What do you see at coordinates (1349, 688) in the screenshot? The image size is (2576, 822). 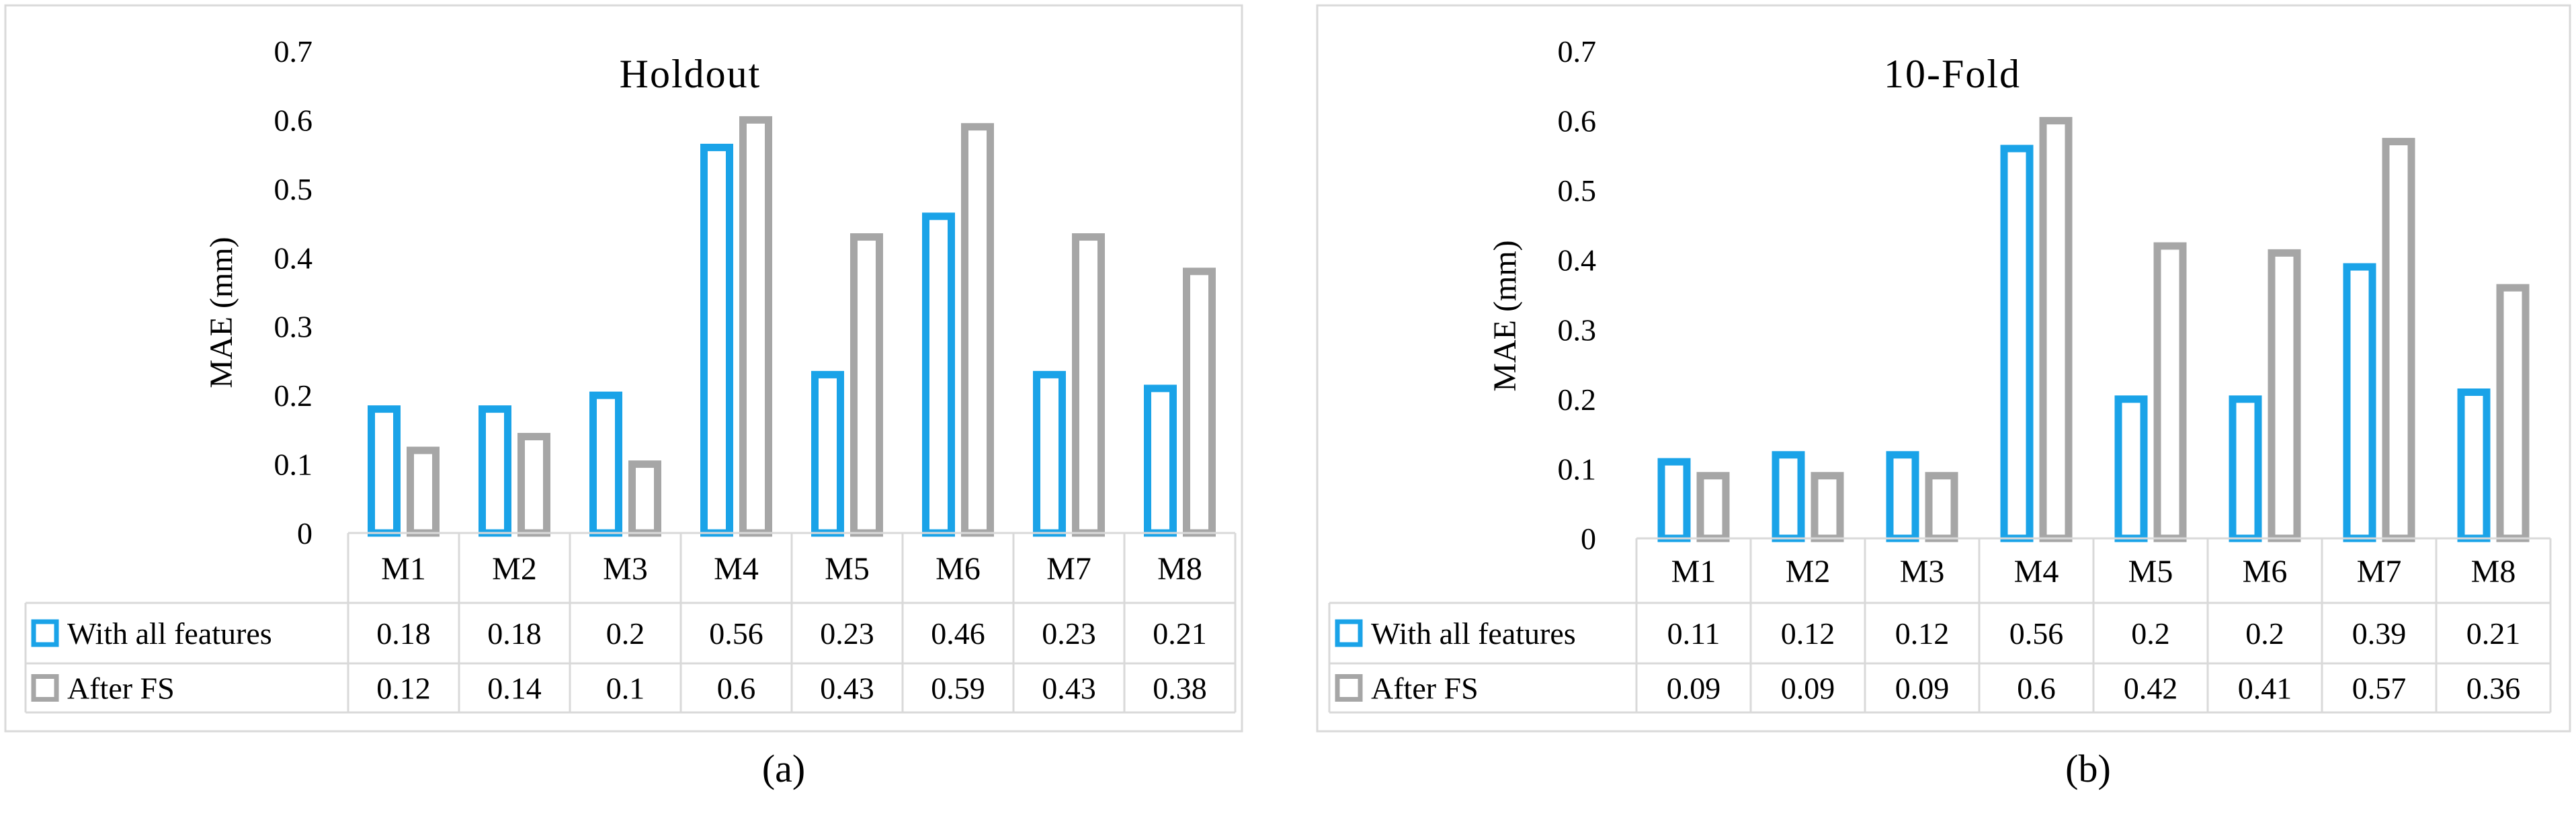 I see `legend-swatch-after-fs` at bounding box center [1349, 688].